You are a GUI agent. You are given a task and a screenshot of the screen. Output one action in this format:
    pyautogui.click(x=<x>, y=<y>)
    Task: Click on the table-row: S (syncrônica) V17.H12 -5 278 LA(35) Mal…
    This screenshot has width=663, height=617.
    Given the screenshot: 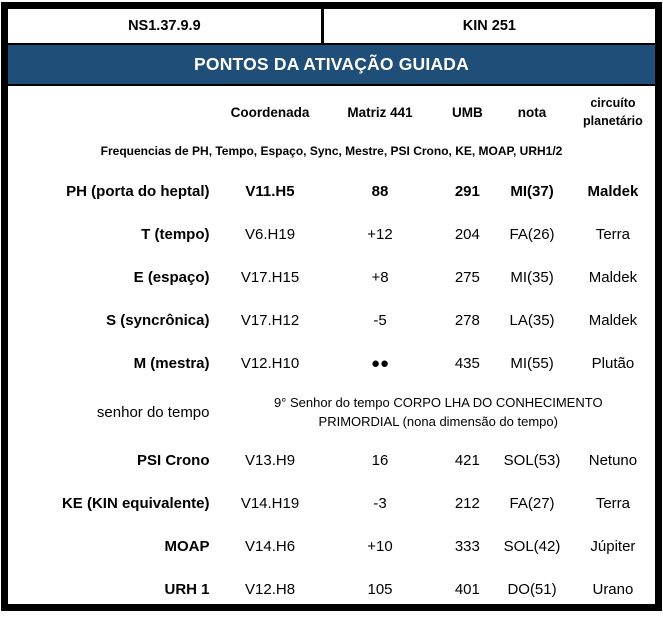 What is the action you would take?
    pyautogui.click(x=331, y=320)
    